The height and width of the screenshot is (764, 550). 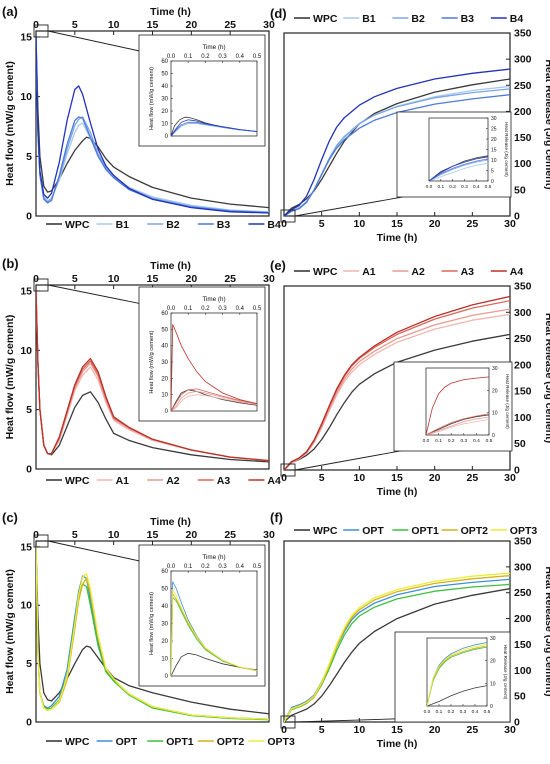 I want to click on legend-label-b3: B3, so click(x=224, y=225).